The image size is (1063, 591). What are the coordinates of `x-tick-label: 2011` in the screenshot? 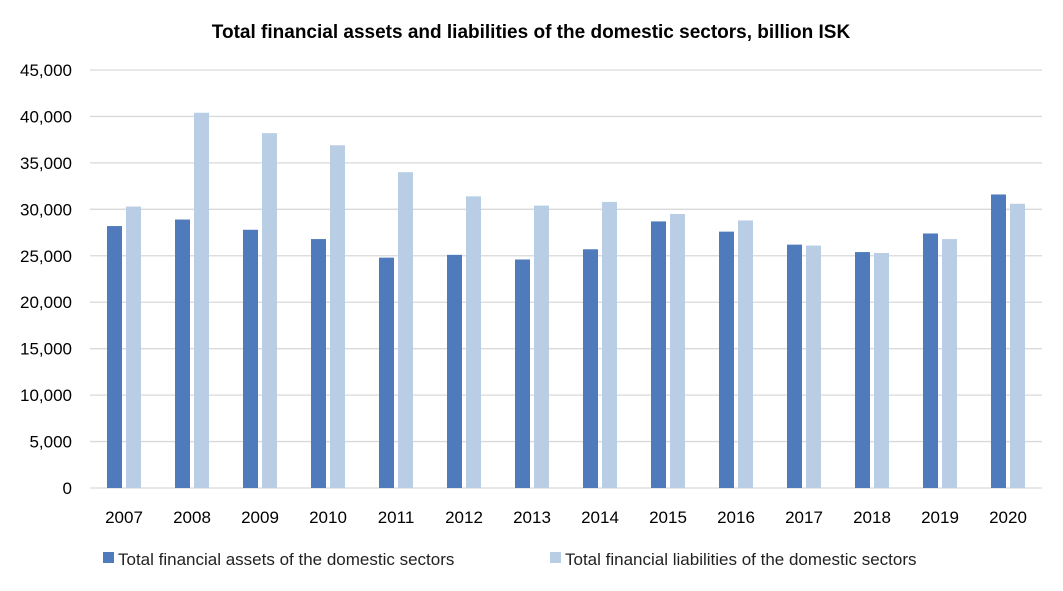 It's located at (396, 517).